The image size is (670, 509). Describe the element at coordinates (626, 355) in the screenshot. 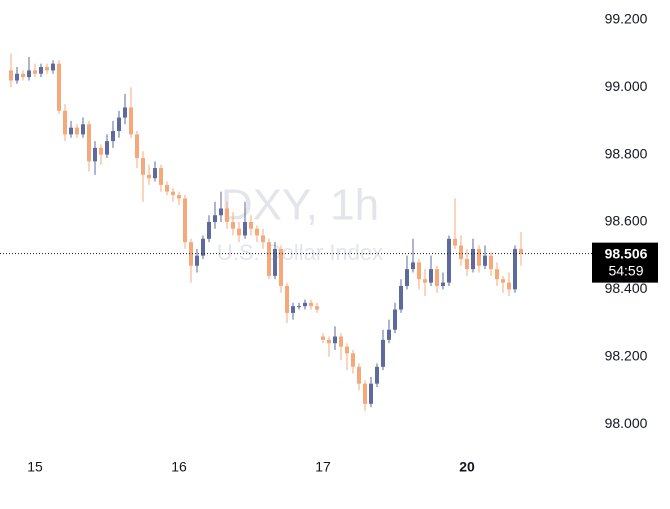

I see `y-tick-label: 98.200` at that location.